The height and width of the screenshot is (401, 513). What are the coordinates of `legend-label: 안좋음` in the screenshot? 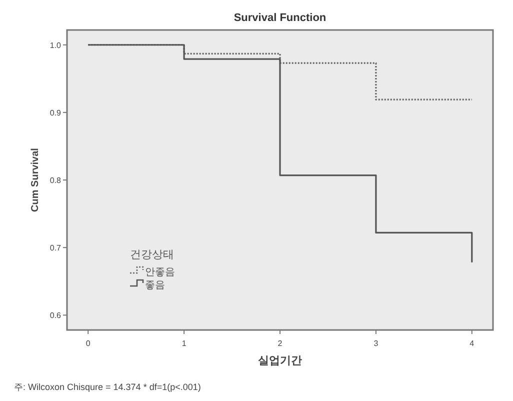 It's located at (160, 272).